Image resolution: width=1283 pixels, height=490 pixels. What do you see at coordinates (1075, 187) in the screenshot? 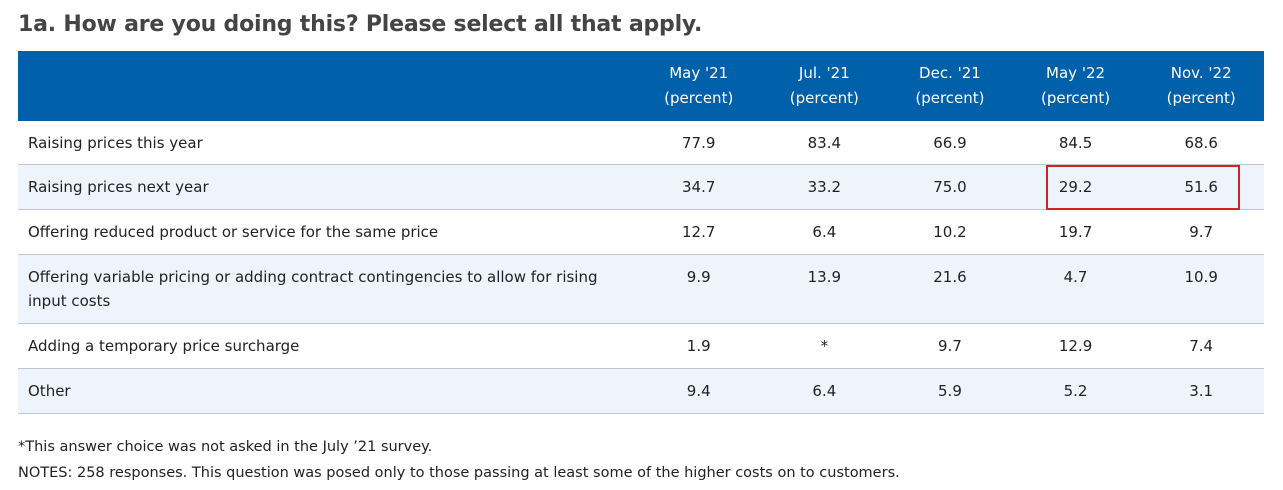
I see `table-cell: 29.2` at bounding box center [1075, 187].